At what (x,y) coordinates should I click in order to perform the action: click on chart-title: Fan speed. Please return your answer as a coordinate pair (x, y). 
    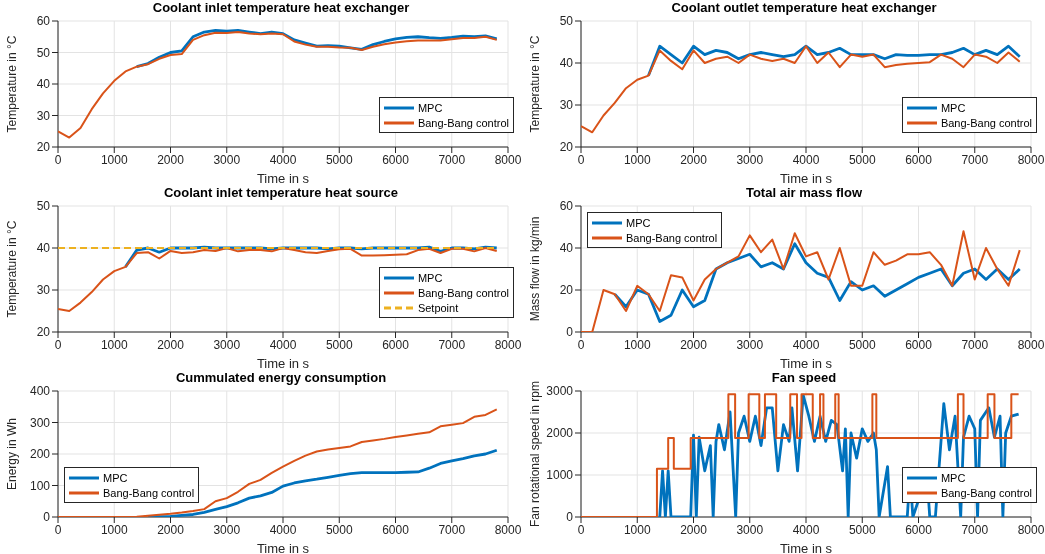
    Looking at the image, I should click on (804, 377).